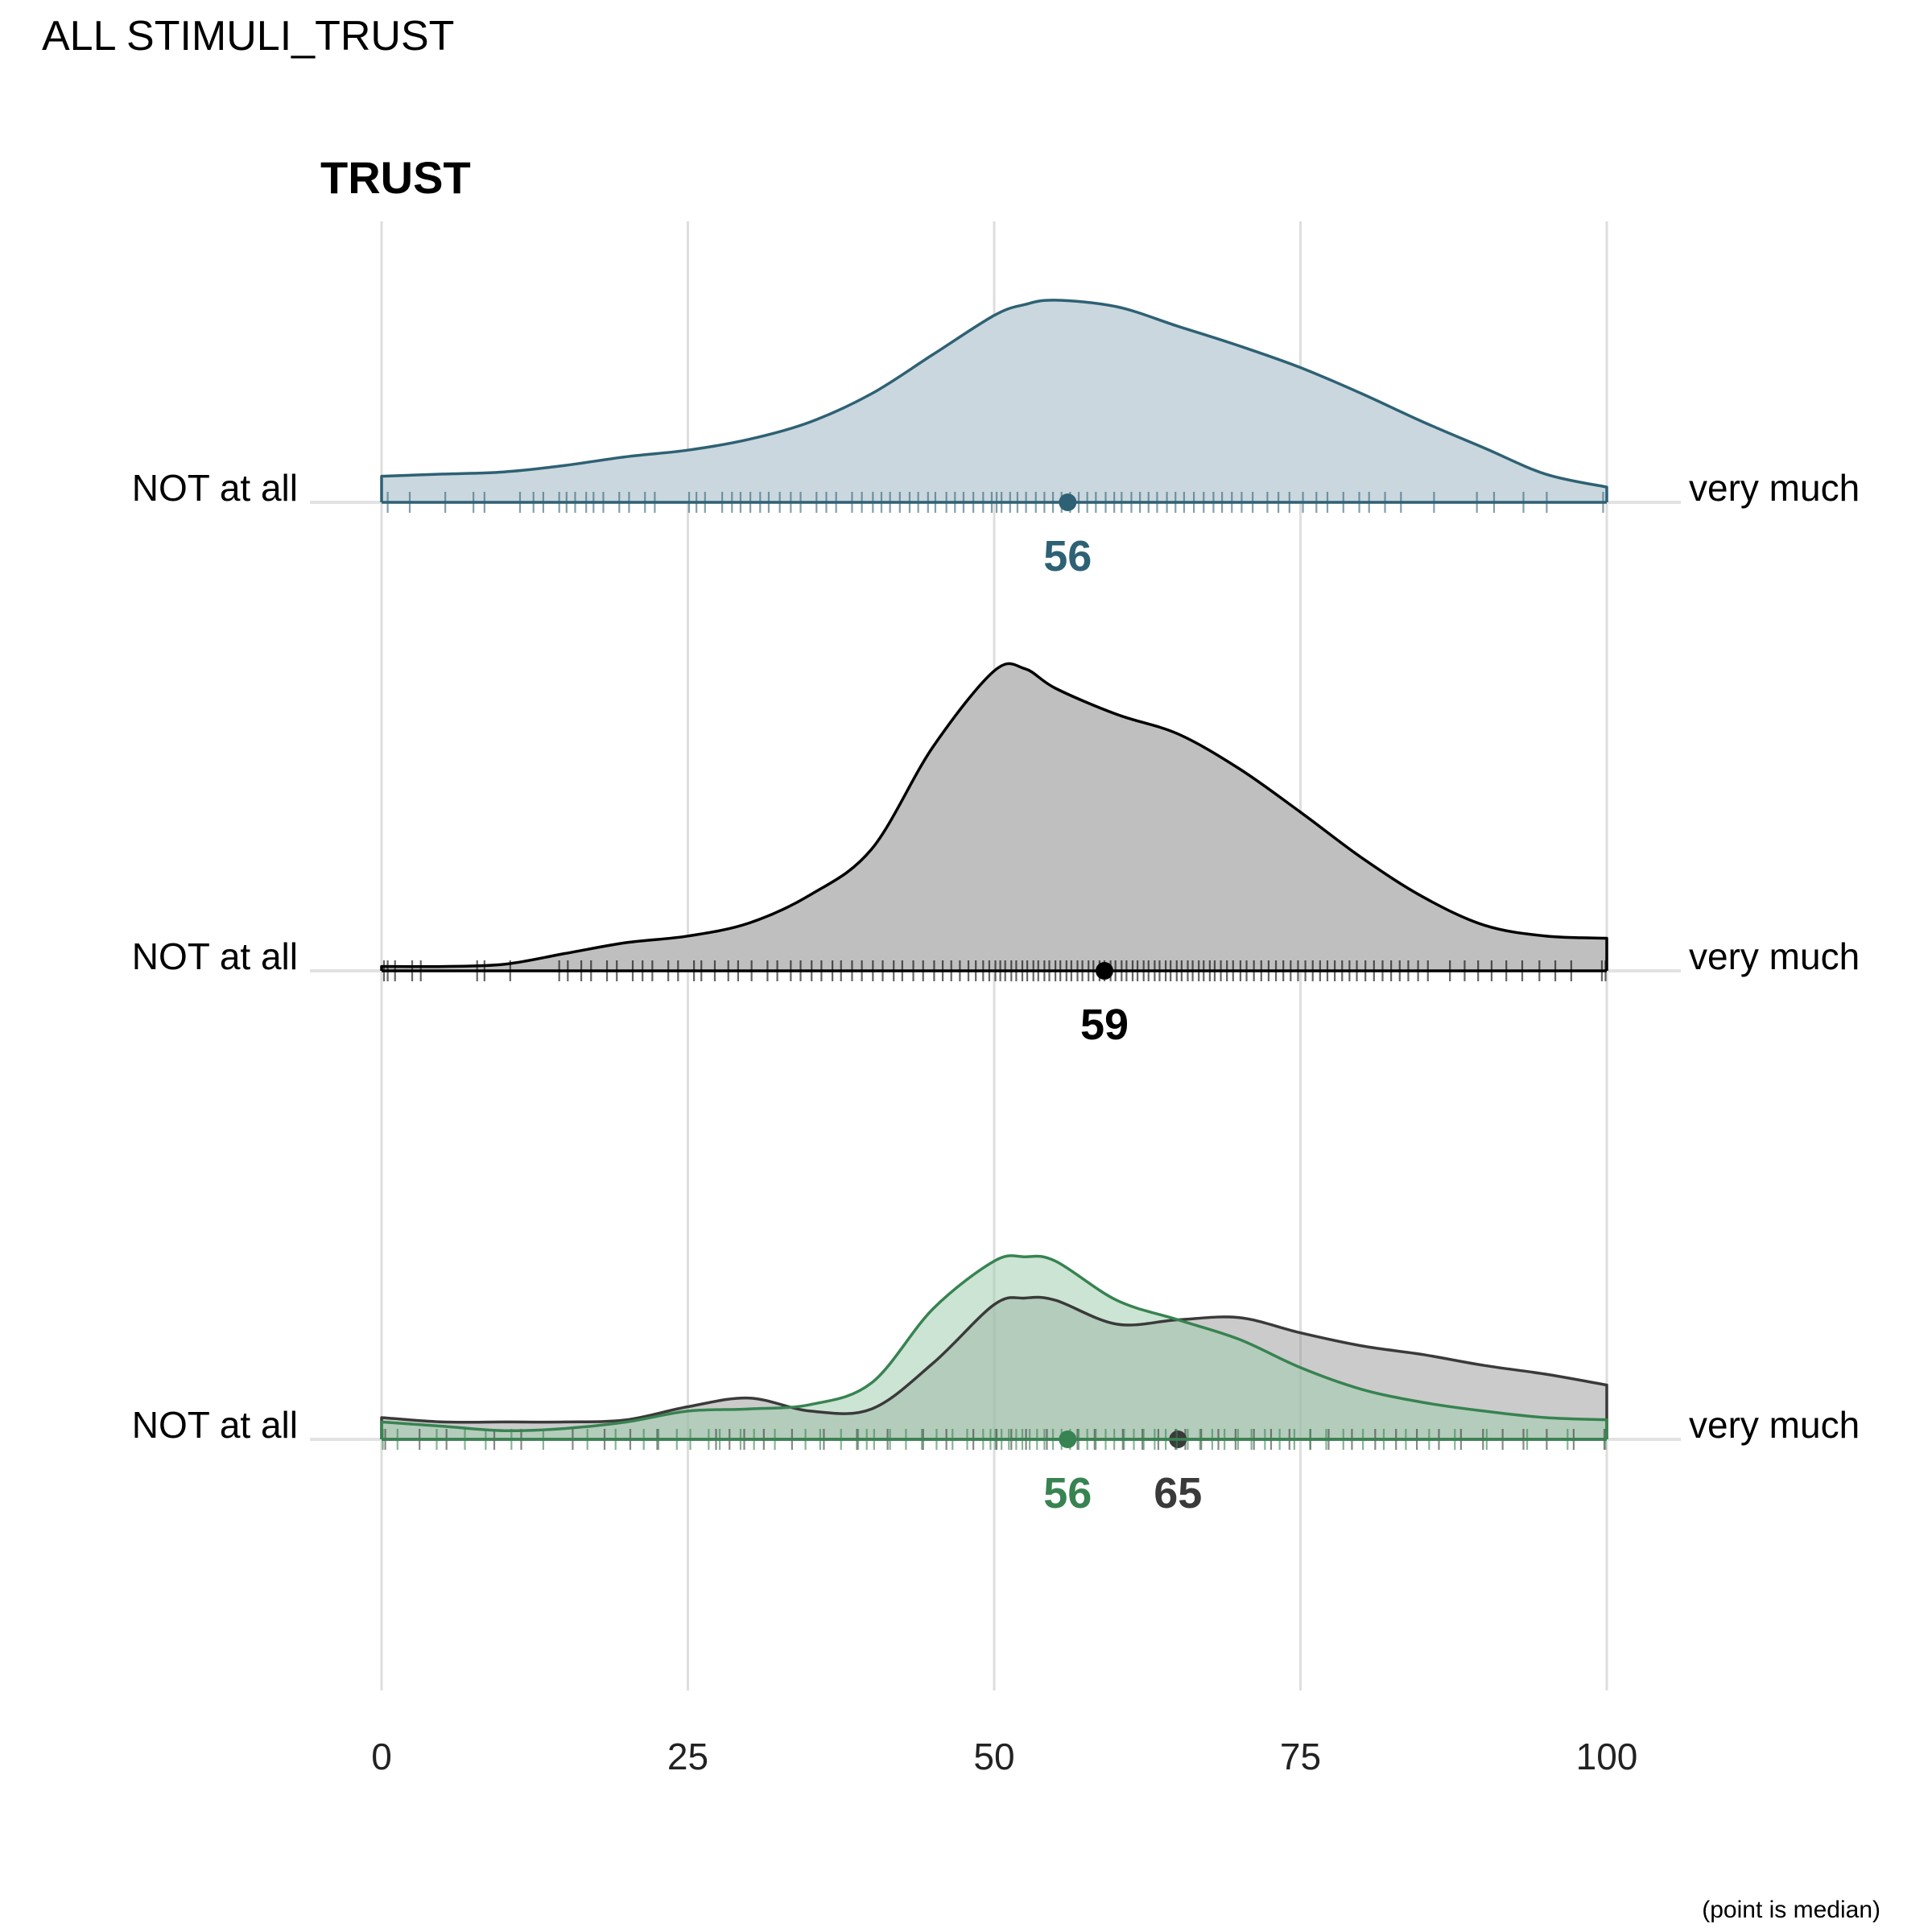 The width and height of the screenshot is (1932, 1932). I want to click on x-tick-label: 50, so click(993, 1756).